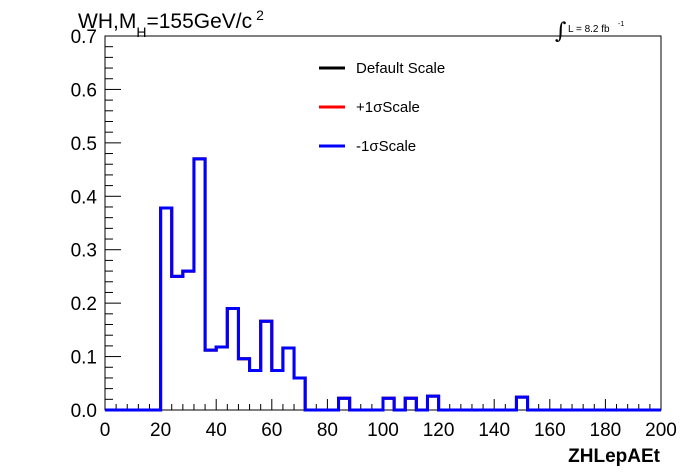  I want to click on y-tick-label: 0.3, so click(84, 251).